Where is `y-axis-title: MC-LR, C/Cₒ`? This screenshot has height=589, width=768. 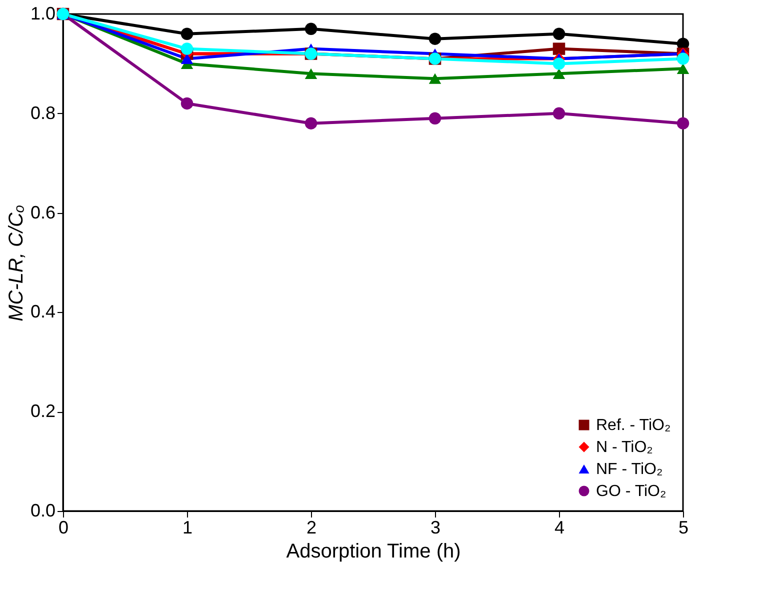 y-axis-title: MC-LR, C/Cₒ is located at coordinates (16, 263).